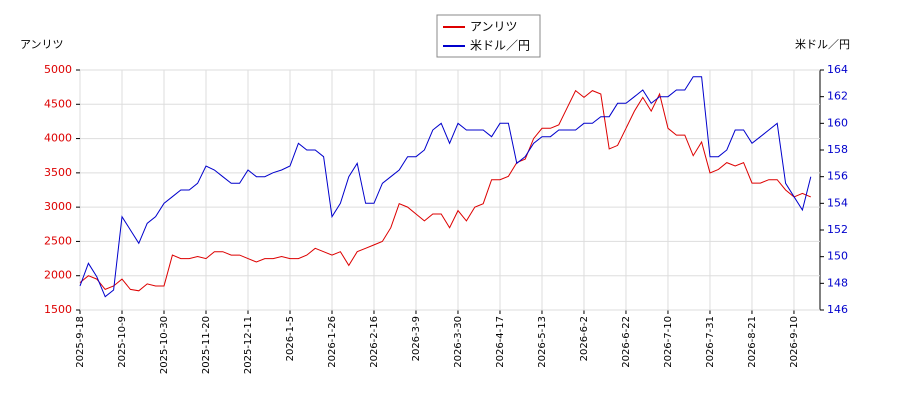  I want to click on x-tick-label: 2026-3-9, so click(416, 338).